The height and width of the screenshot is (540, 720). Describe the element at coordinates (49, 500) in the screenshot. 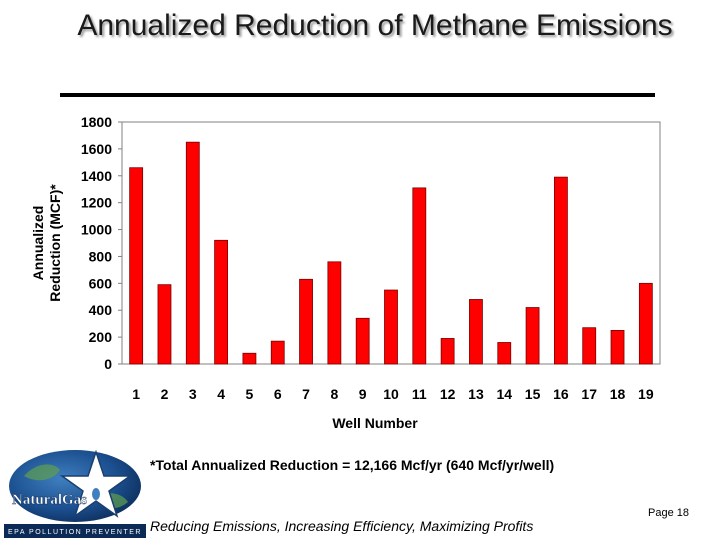

I see `logo-name: NaturalGas` at that location.